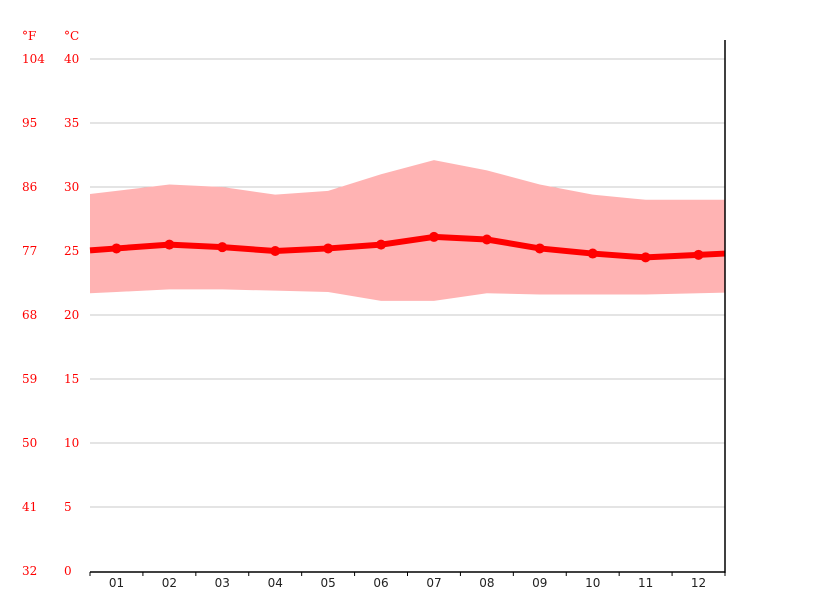  I want to click on y-tick-fahrenheit: 59, so click(29, 379).